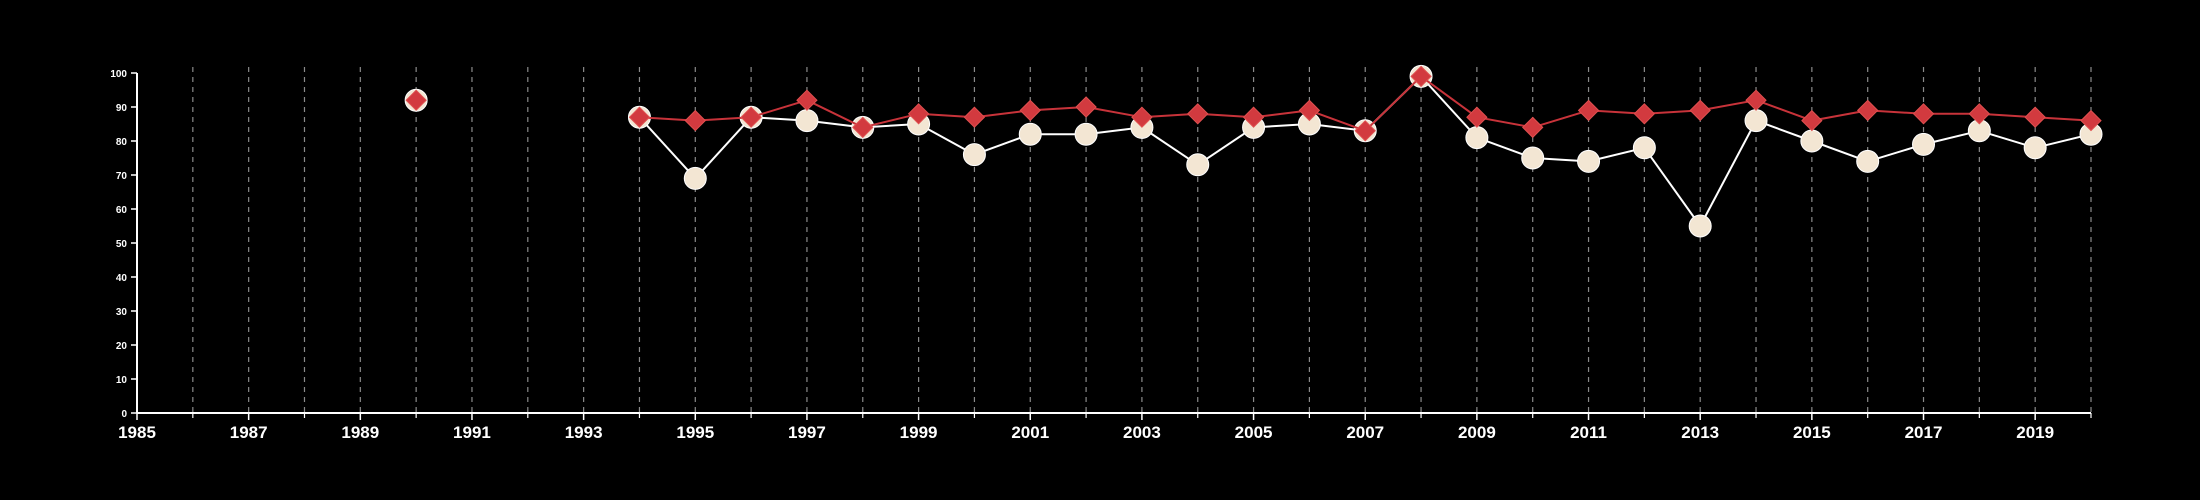 The height and width of the screenshot is (500, 2200). Describe the element at coordinates (1030, 110) in the screenshot. I see `point-diamond-2001` at that location.